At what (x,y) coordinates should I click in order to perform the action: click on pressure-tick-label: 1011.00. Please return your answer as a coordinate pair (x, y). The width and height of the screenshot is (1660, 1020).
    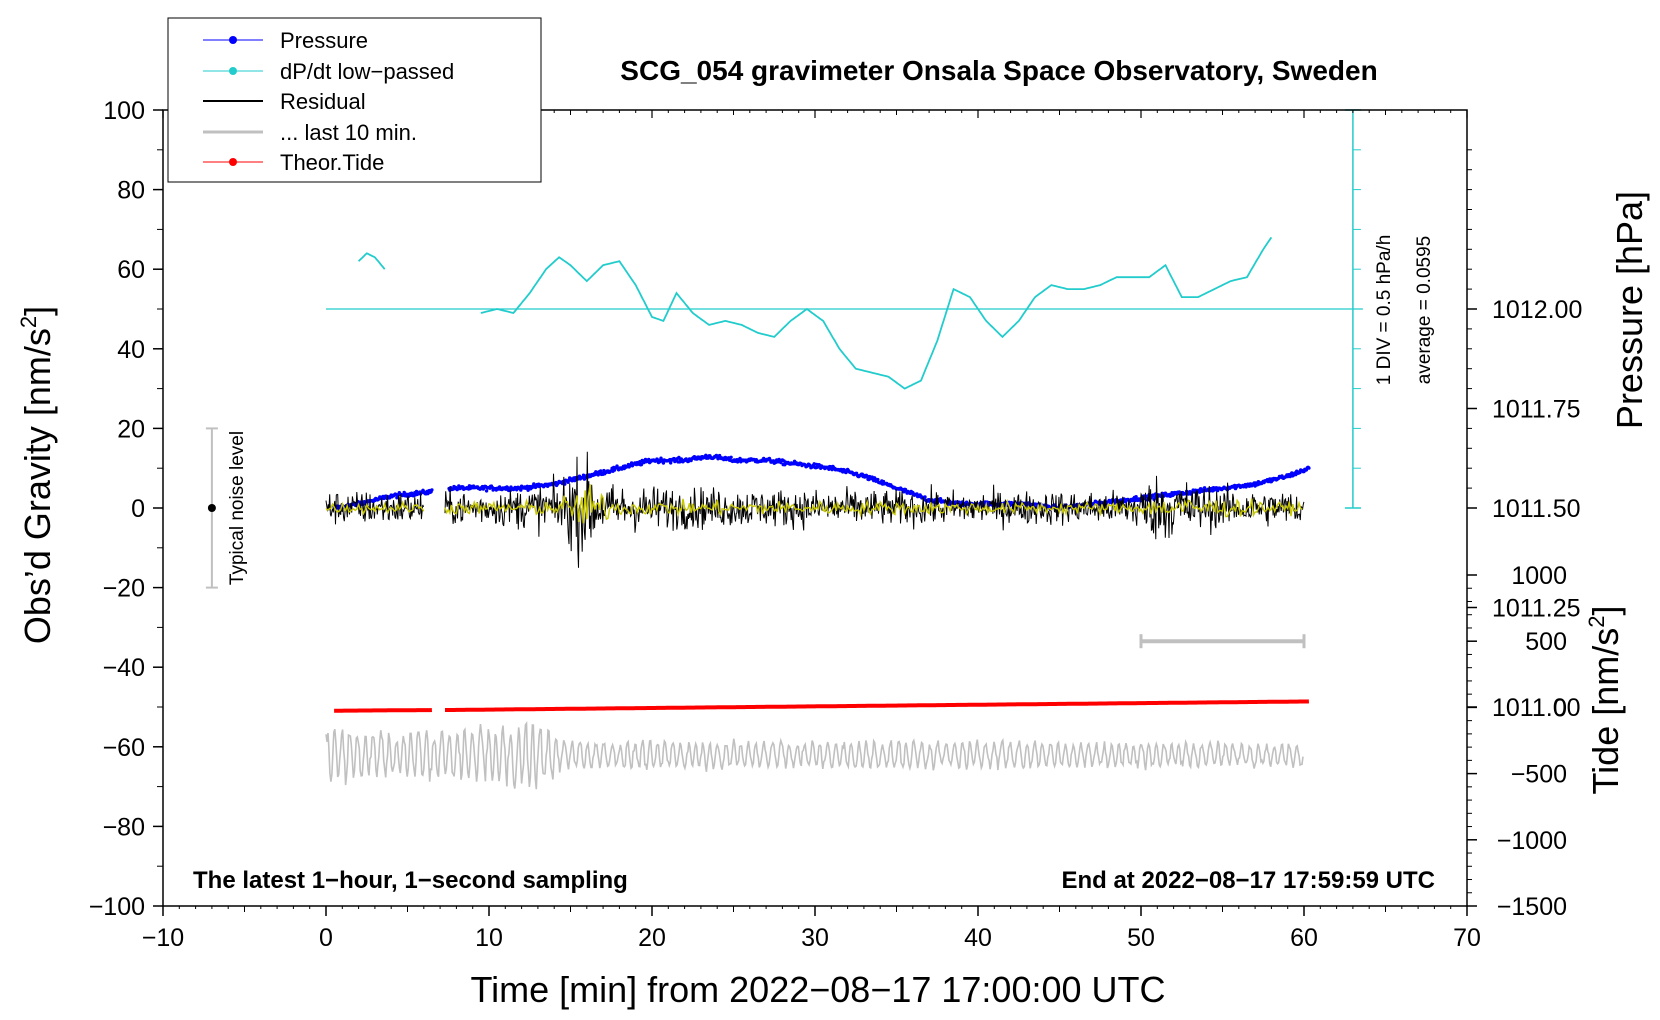
    Looking at the image, I should click on (1536, 708).